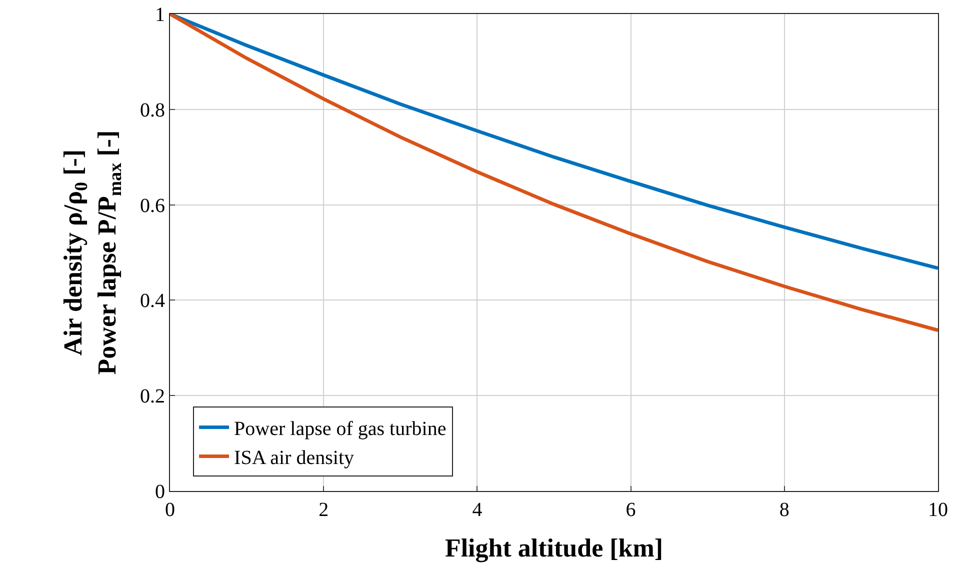 The width and height of the screenshot is (954, 581). Describe the element at coordinates (152, 301) in the screenshot. I see `y-tick-label: 0.4` at that location.